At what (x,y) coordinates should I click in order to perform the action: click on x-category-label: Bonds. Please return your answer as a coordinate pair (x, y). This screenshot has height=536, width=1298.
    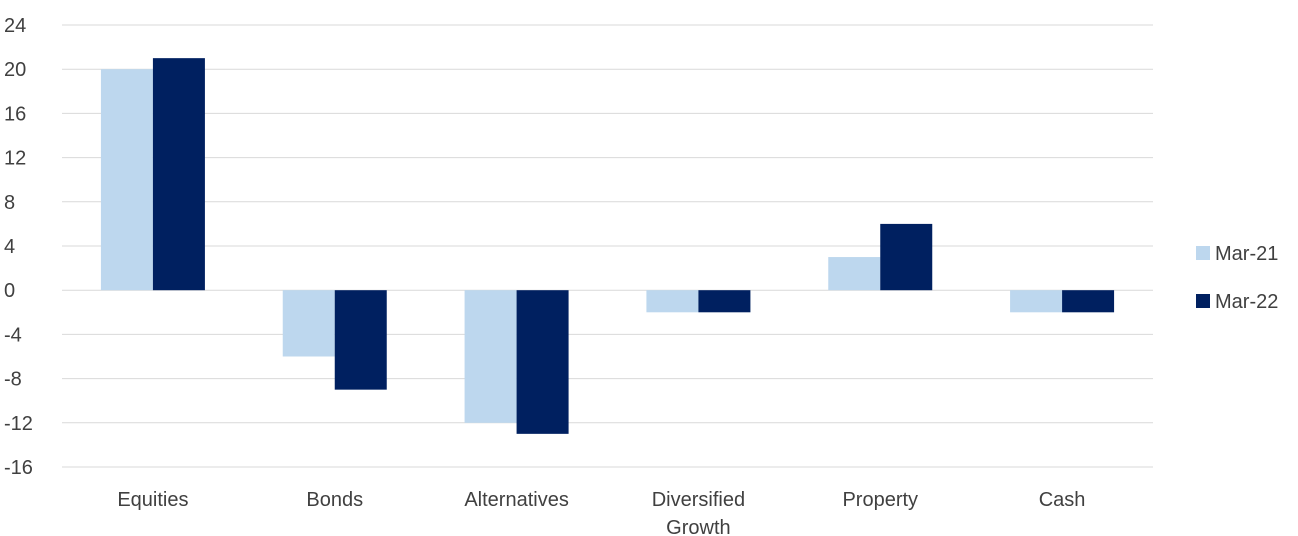
    Looking at the image, I should click on (334, 500).